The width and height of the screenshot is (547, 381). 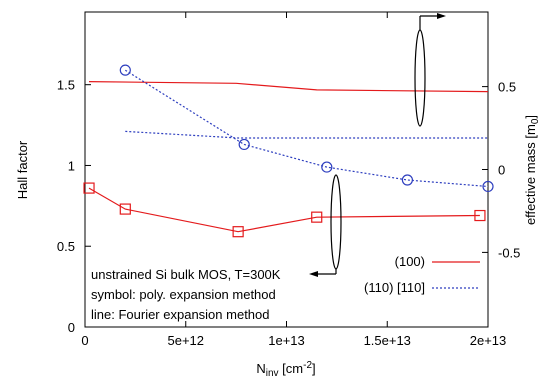 I want to click on right-indicator-ellipse, so click(x=420, y=78).